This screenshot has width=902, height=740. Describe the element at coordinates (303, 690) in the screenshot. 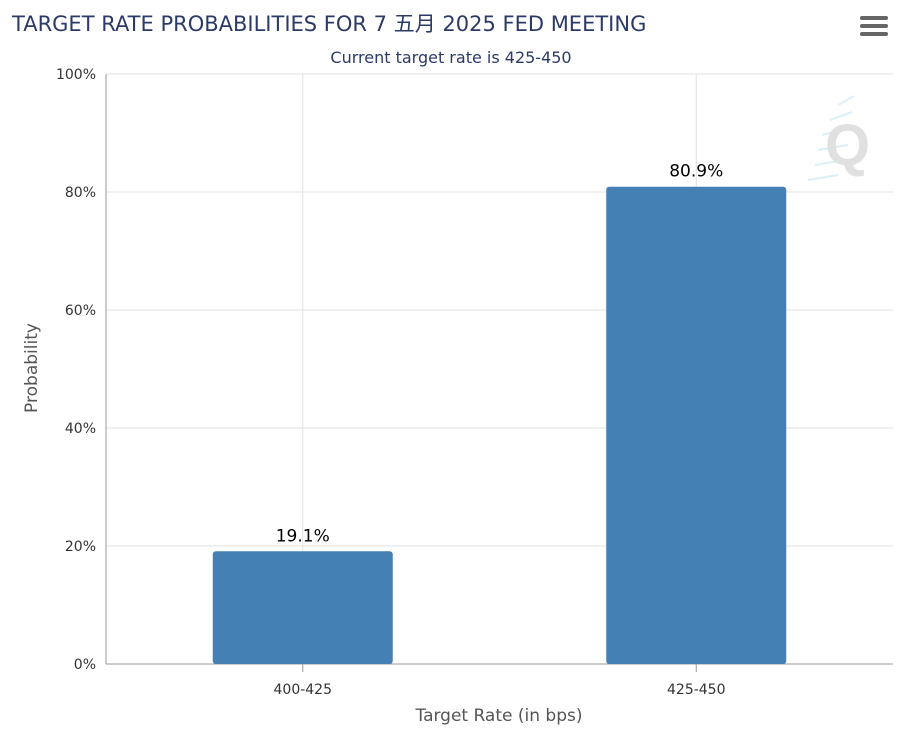

I see `x-tick-label: 400-425` at that location.